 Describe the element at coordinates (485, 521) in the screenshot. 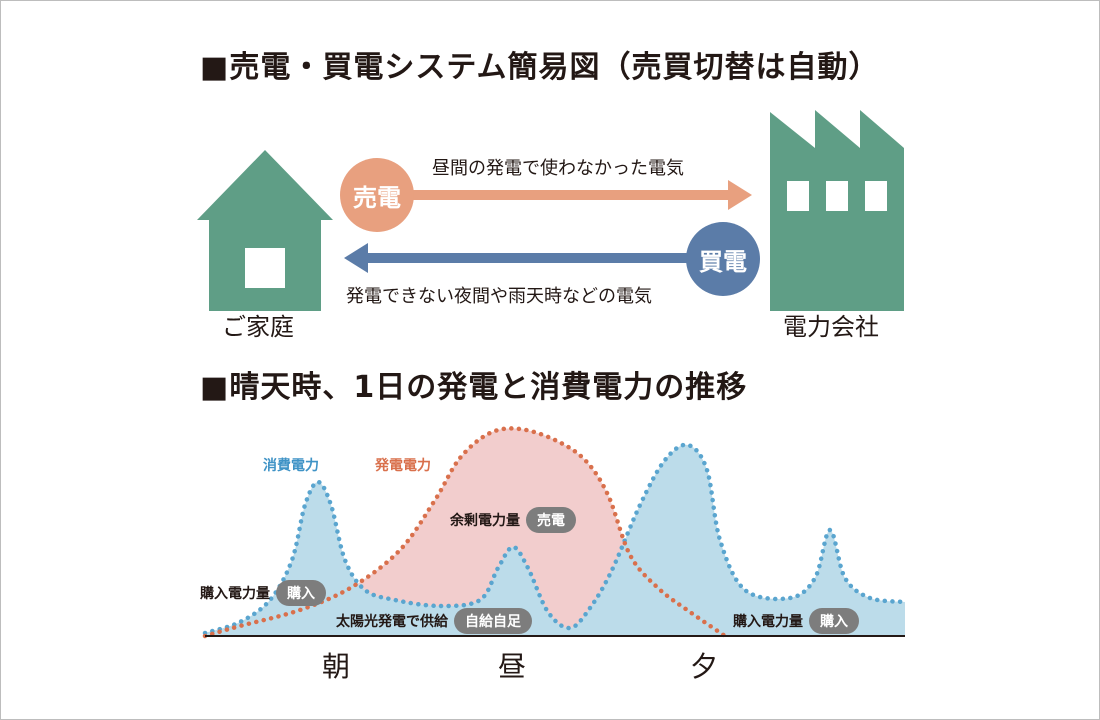

I see `surplus-text: 余剰電力量` at that location.